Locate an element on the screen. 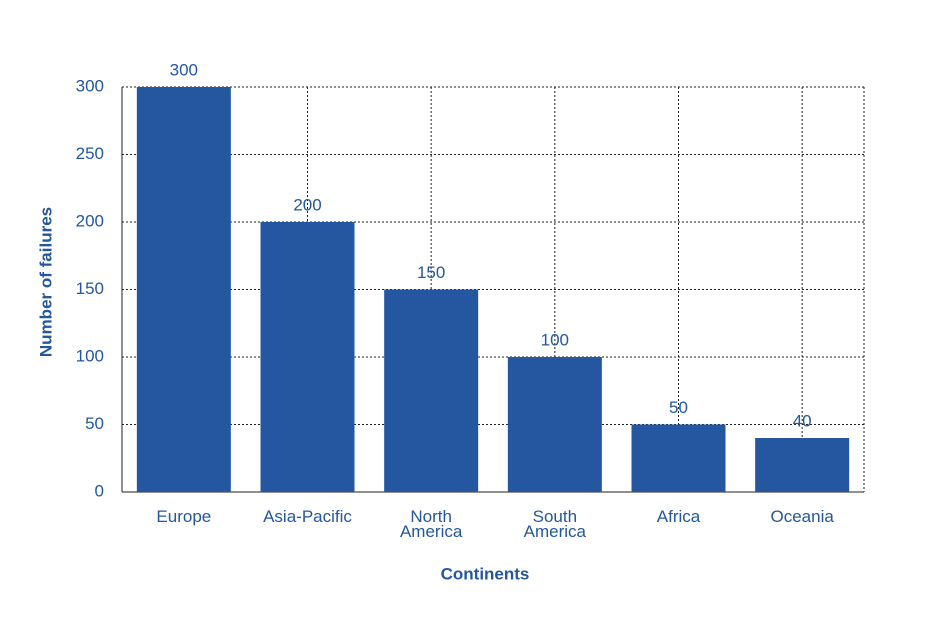 The image size is (932, 629). x-tick-label: Africa is located at coordinates (678, 516).